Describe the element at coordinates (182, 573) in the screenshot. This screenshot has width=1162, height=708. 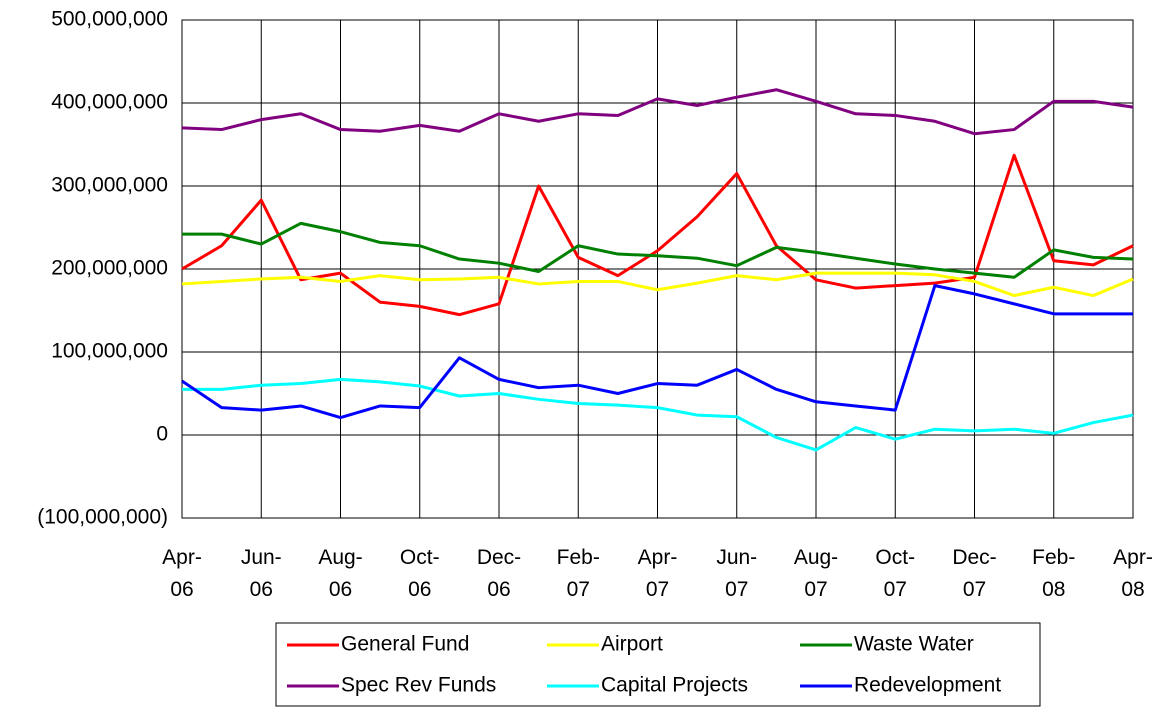
I see `x-tick-label: Apr-06` at that location.